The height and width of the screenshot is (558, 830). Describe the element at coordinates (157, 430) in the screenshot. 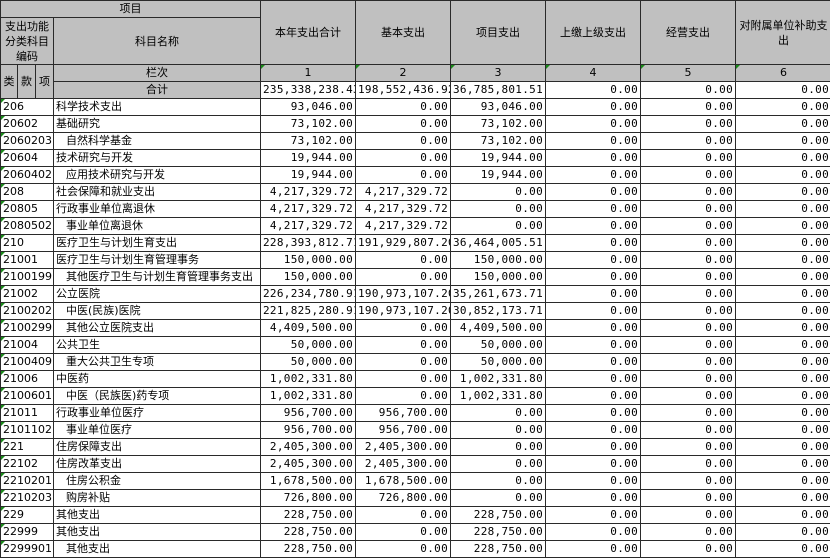

I see `row-name: 事业单位医疗` at that location.